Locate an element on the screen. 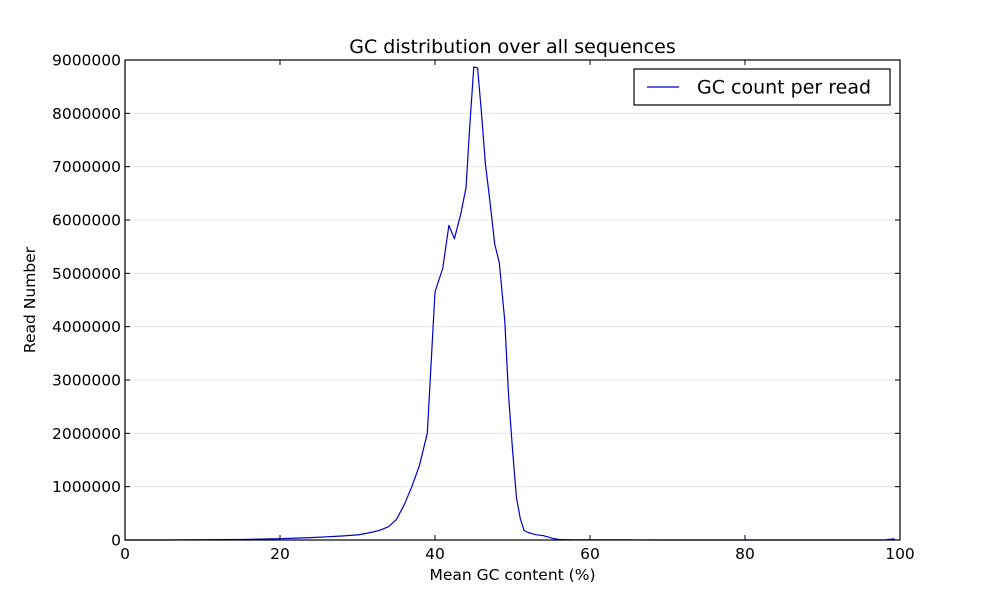  chart-title: GC distribution over all sequences is located at coordinates (512, 47).